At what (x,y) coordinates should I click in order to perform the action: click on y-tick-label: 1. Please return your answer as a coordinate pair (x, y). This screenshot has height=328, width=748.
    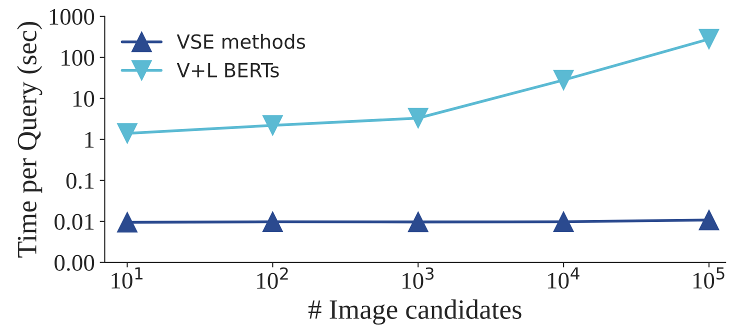
    Looking at the image, I should click on (89, 140).